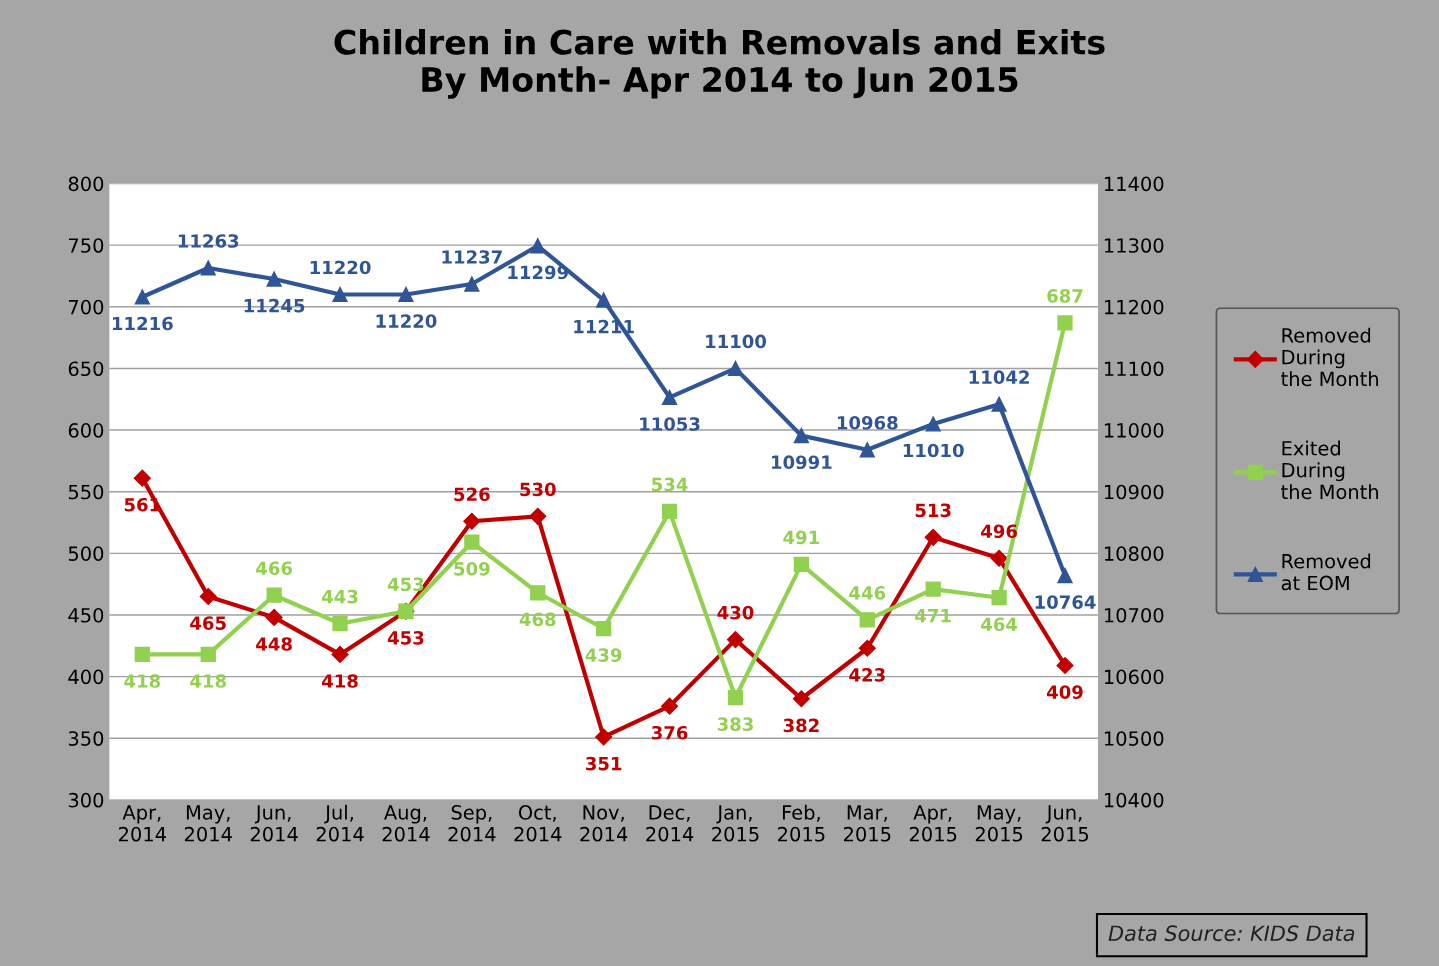  What do you see at coordinates (274, 305) in the screenshot?
I see `data-label: 11245` at bounding box center [274, 305].